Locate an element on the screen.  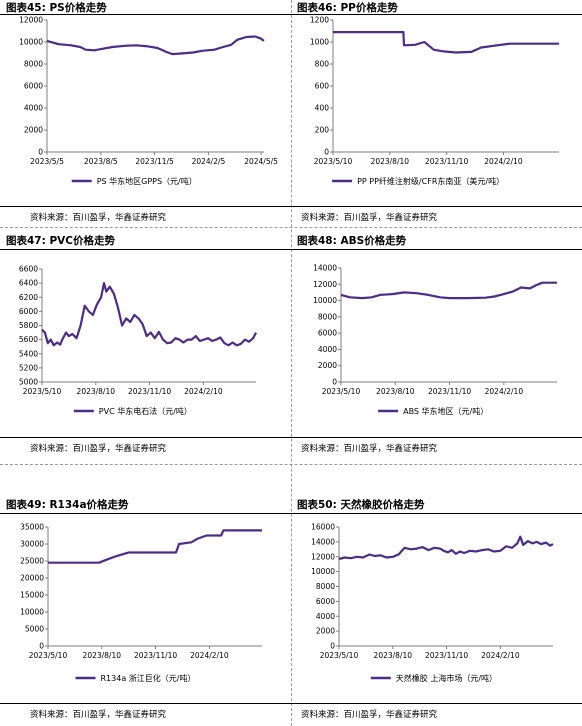
y-tick-label: 6200 is located at coordinates (28, 297).